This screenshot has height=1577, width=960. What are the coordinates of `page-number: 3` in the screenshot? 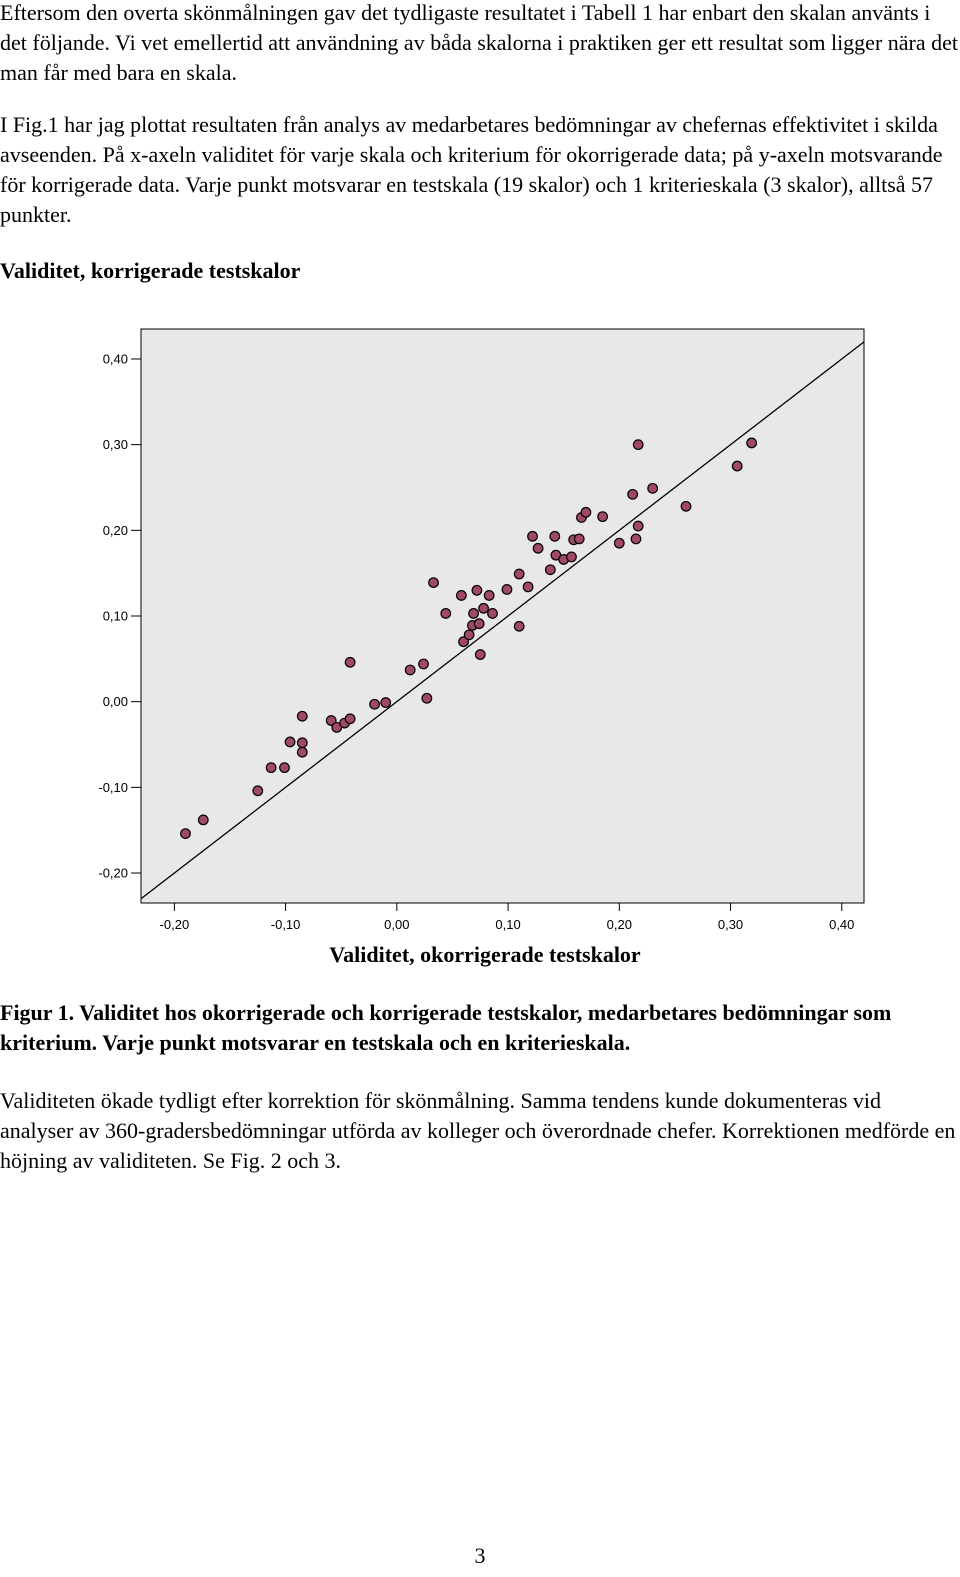 It's located at (480, 1555).